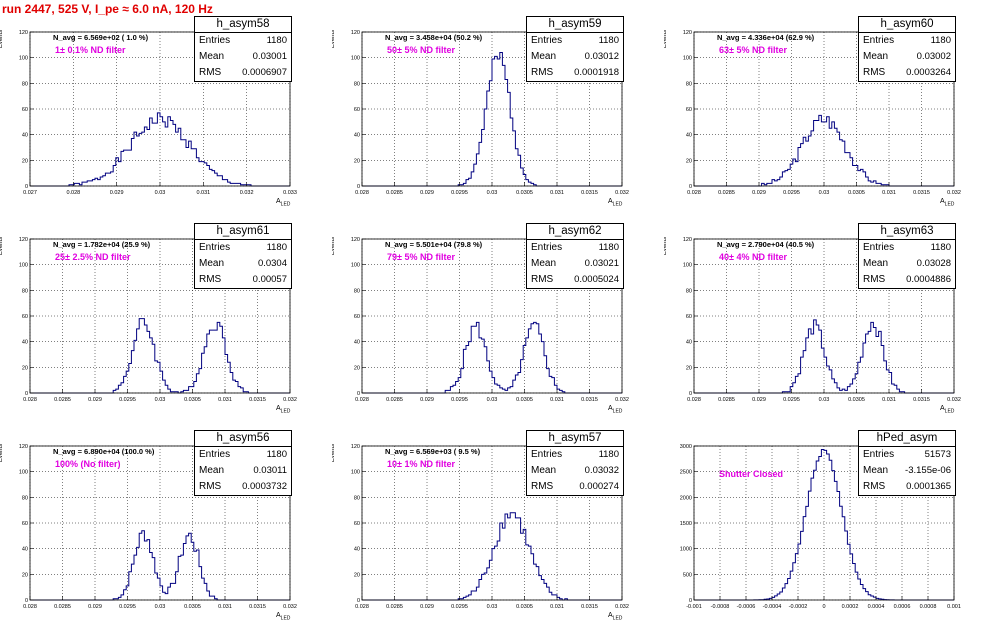  Describe the element at coordinates (954, 607) in the screenshot. I see `x-tick-label: 0.001` at that location.